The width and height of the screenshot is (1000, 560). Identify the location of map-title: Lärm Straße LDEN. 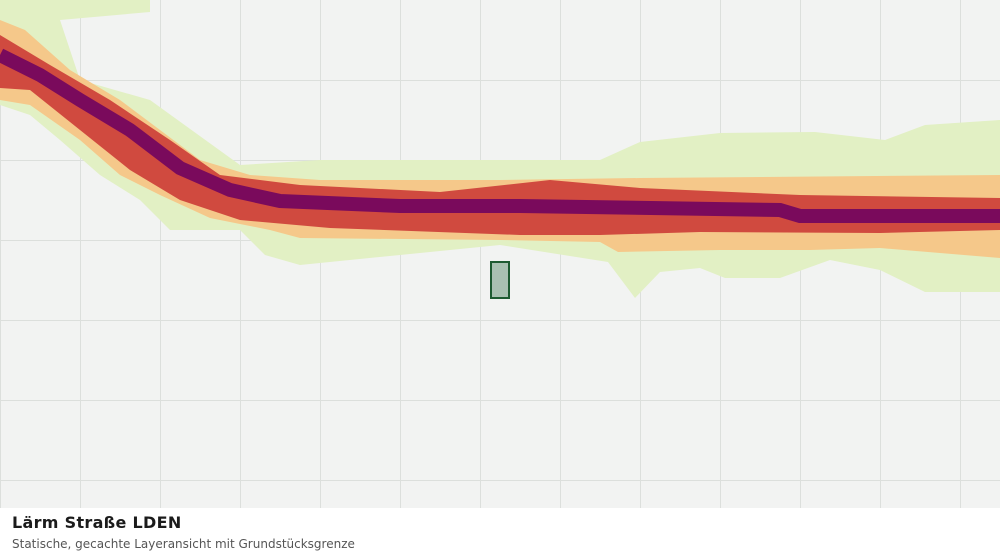
(97, 522).